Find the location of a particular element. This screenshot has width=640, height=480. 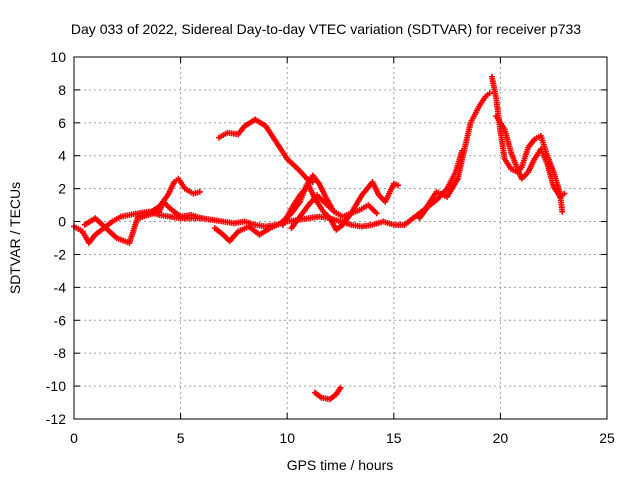

y-tick-label: 6 is located at coordinates (62, 123).